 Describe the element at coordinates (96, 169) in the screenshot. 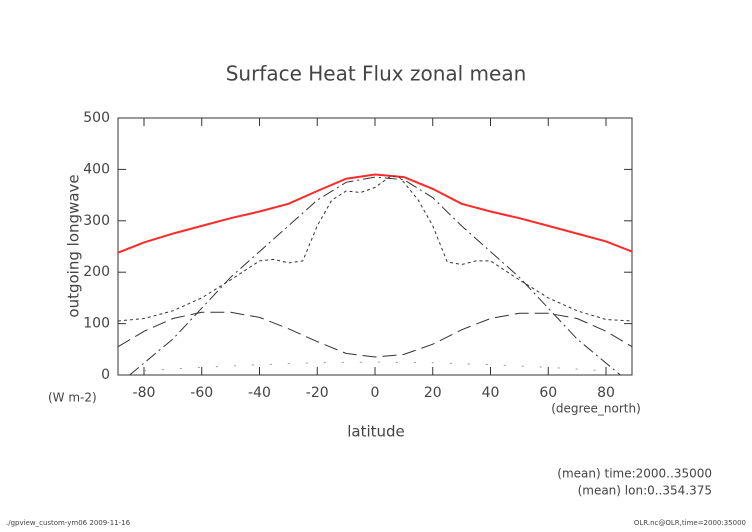

I see `y-tick-label: 400` at that location.